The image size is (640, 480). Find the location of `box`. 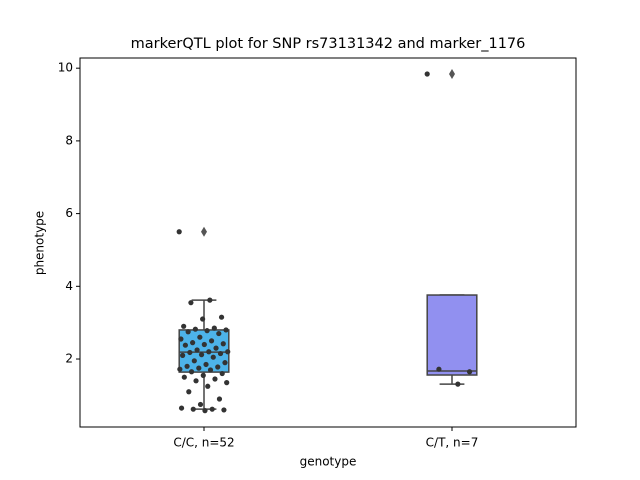

box is located at coordinates (452, 335).